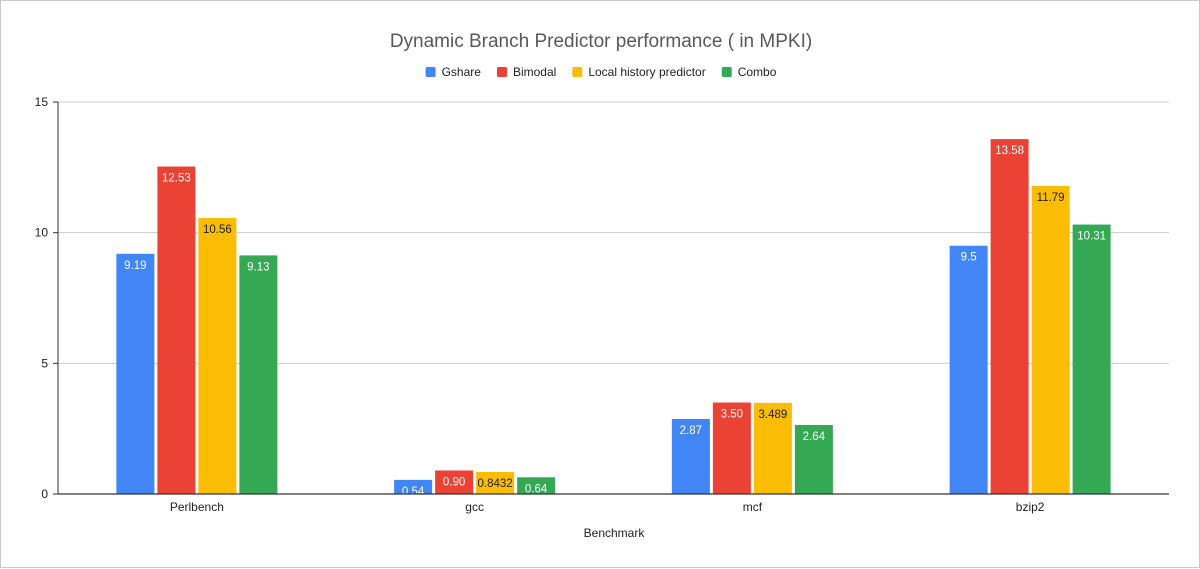 This screenshot has height=569, width=1200. Describe the element at coordinates (413, 492) in the screenshot. I see `data-label: 0.54` at that location.